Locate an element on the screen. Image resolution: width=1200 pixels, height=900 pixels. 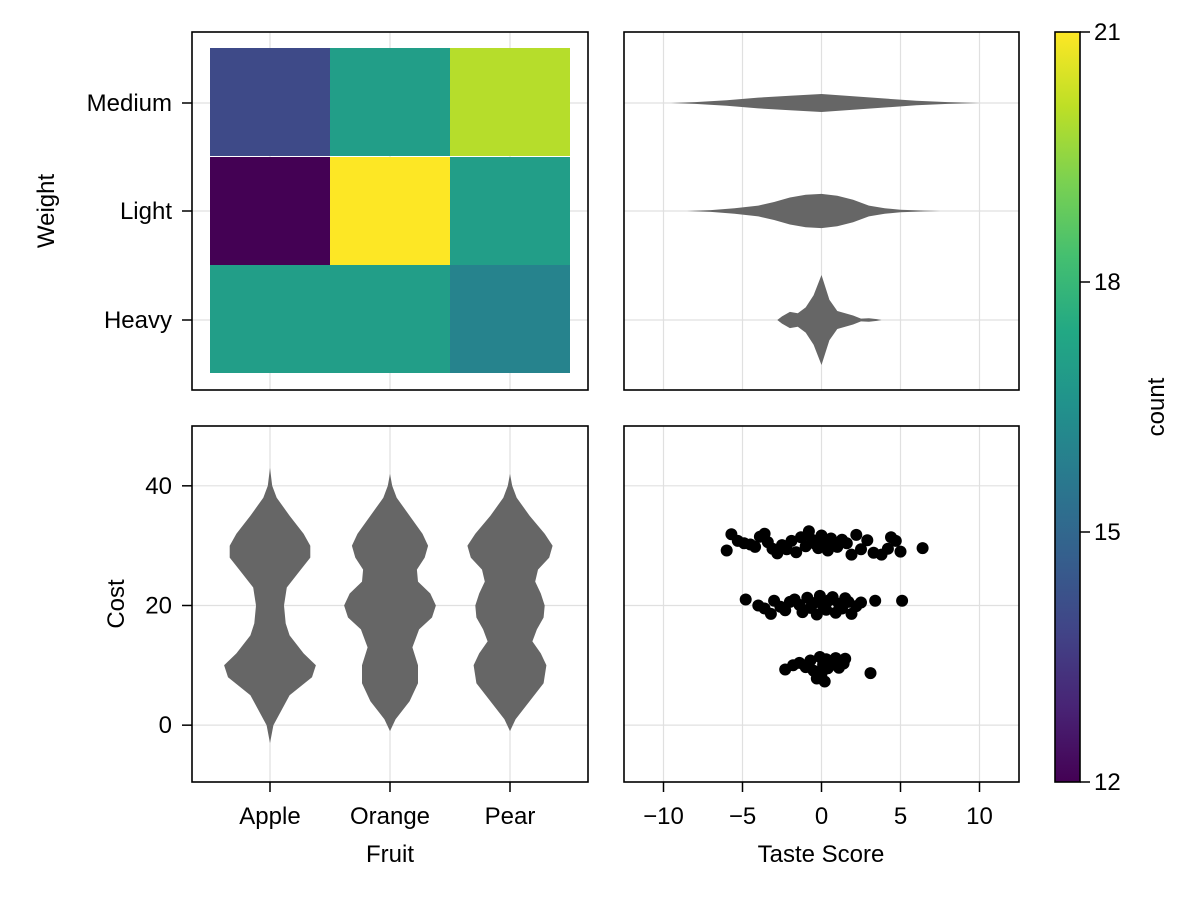
y-tick-label: Heavy is located at coordinates (138, 320).